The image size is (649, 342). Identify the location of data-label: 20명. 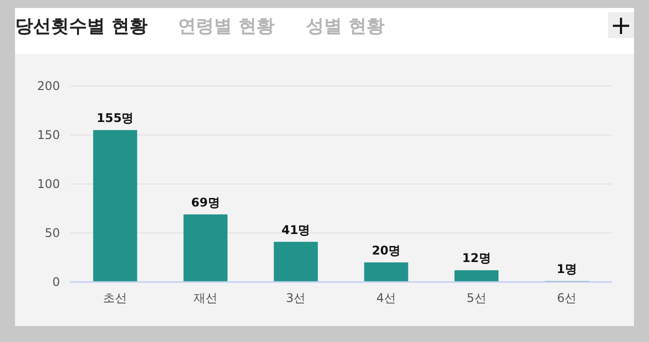
(386, 250).